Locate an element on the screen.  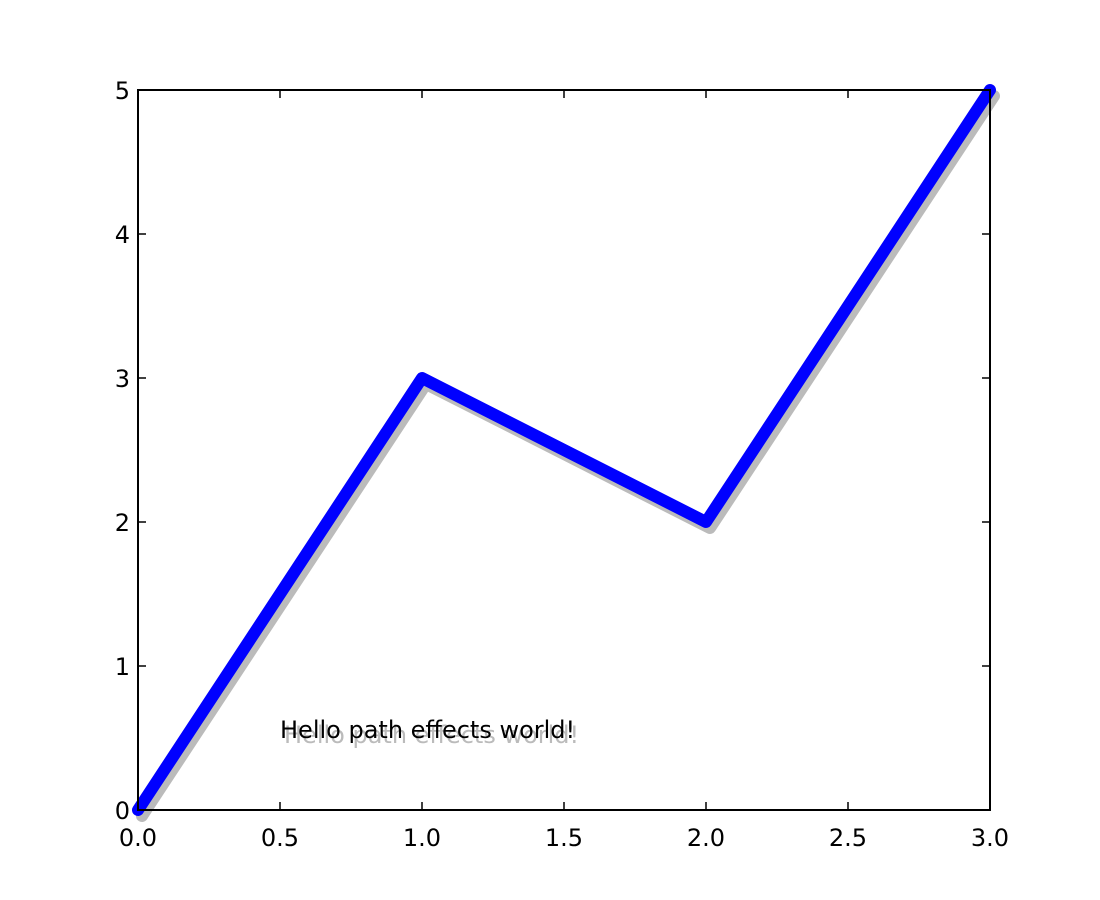
annotation-shadow: Hello path effects world! is located at coordinates (431, 735).